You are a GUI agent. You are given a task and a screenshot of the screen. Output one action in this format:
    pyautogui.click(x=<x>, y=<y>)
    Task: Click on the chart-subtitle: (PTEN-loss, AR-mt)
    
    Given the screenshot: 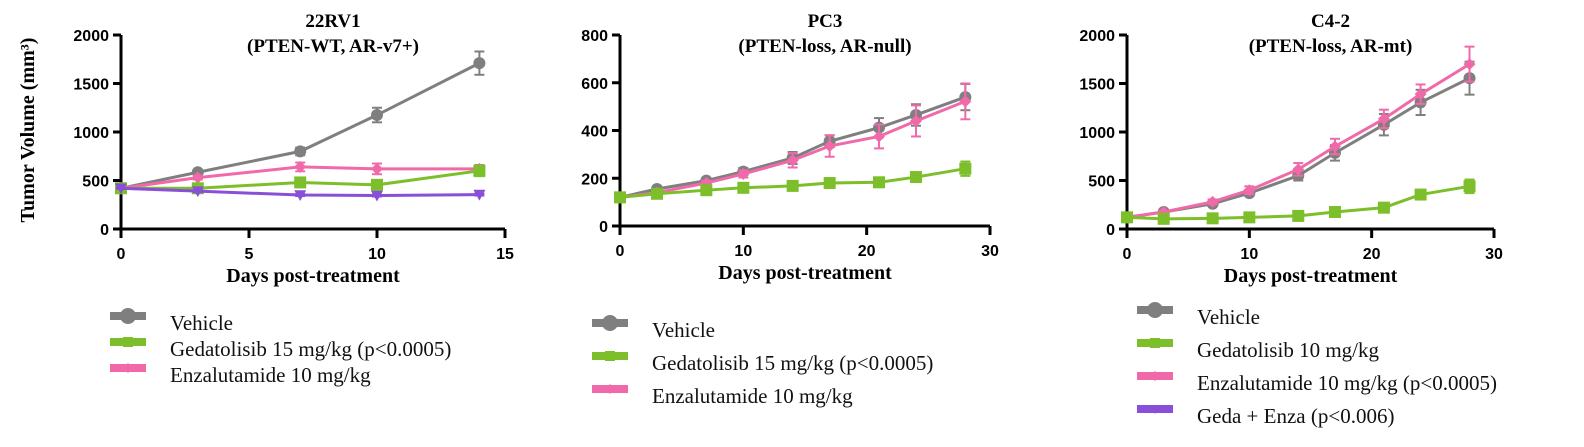 What is the action you would take?
    pyautogui.click(x=1331, y=46)
    